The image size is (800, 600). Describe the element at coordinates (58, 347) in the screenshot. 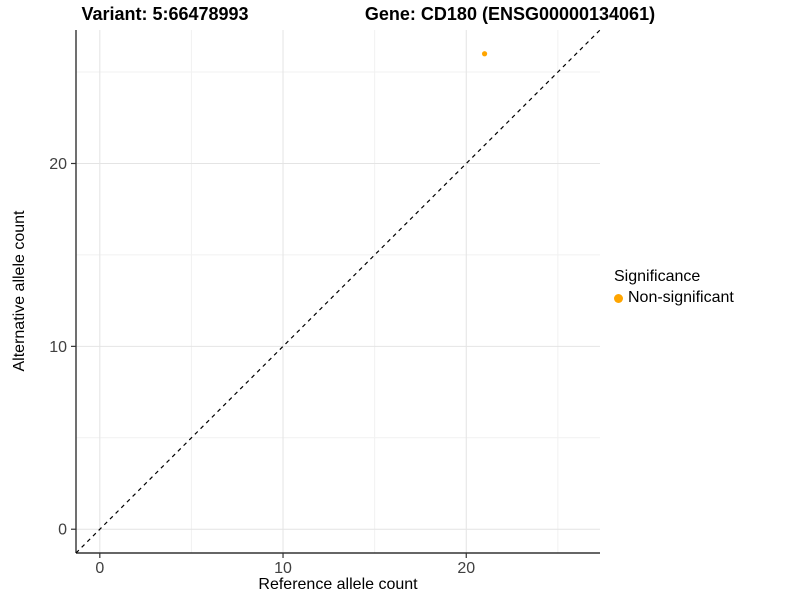

I see `y-tick-label: 10` at that location.